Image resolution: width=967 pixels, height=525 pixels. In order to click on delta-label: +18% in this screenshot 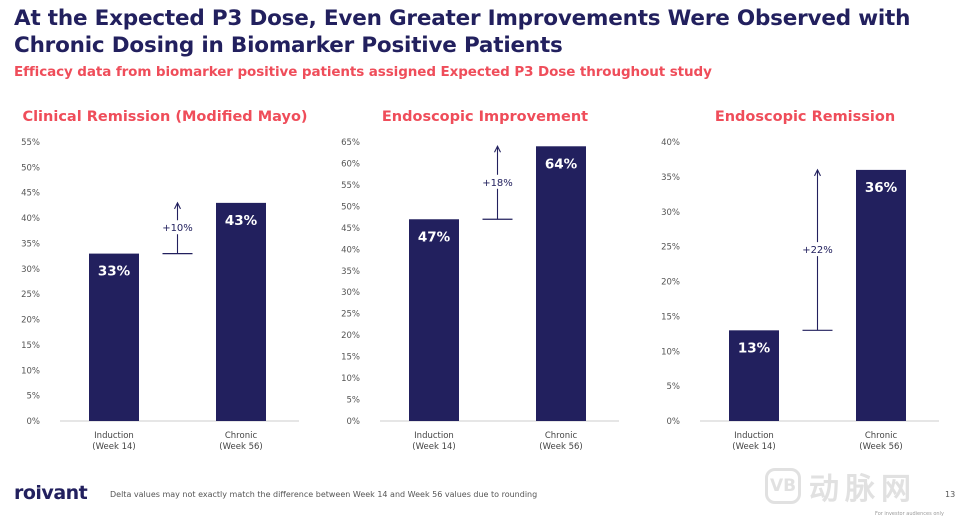, I will do `click(497, 183)`.